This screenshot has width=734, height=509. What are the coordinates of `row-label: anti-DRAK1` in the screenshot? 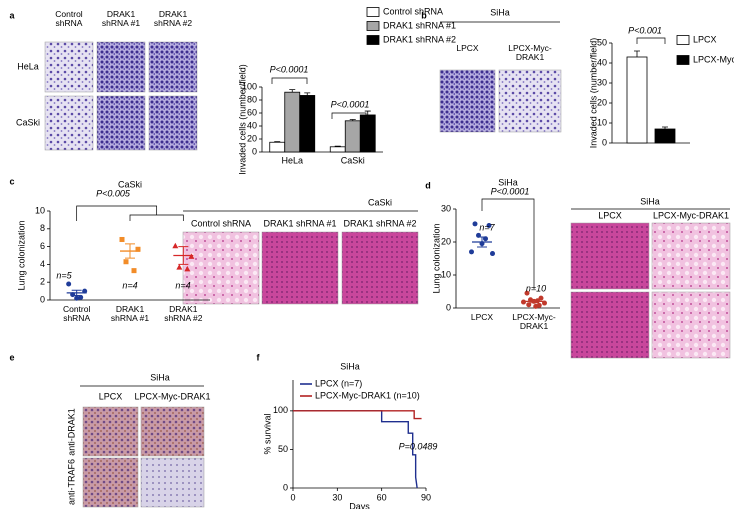 It's located at (71, 432).